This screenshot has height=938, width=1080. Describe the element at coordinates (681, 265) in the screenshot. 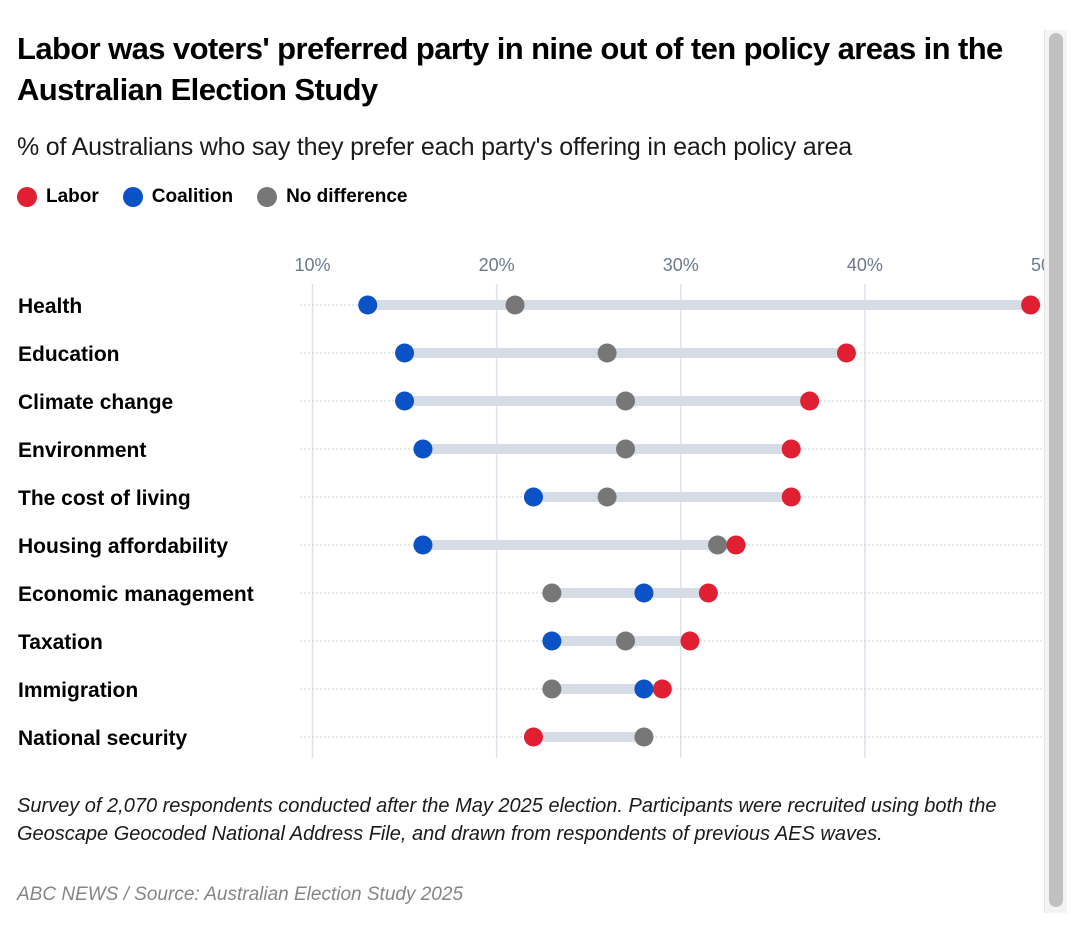

I see `x-tick-label: 30%` at that location.